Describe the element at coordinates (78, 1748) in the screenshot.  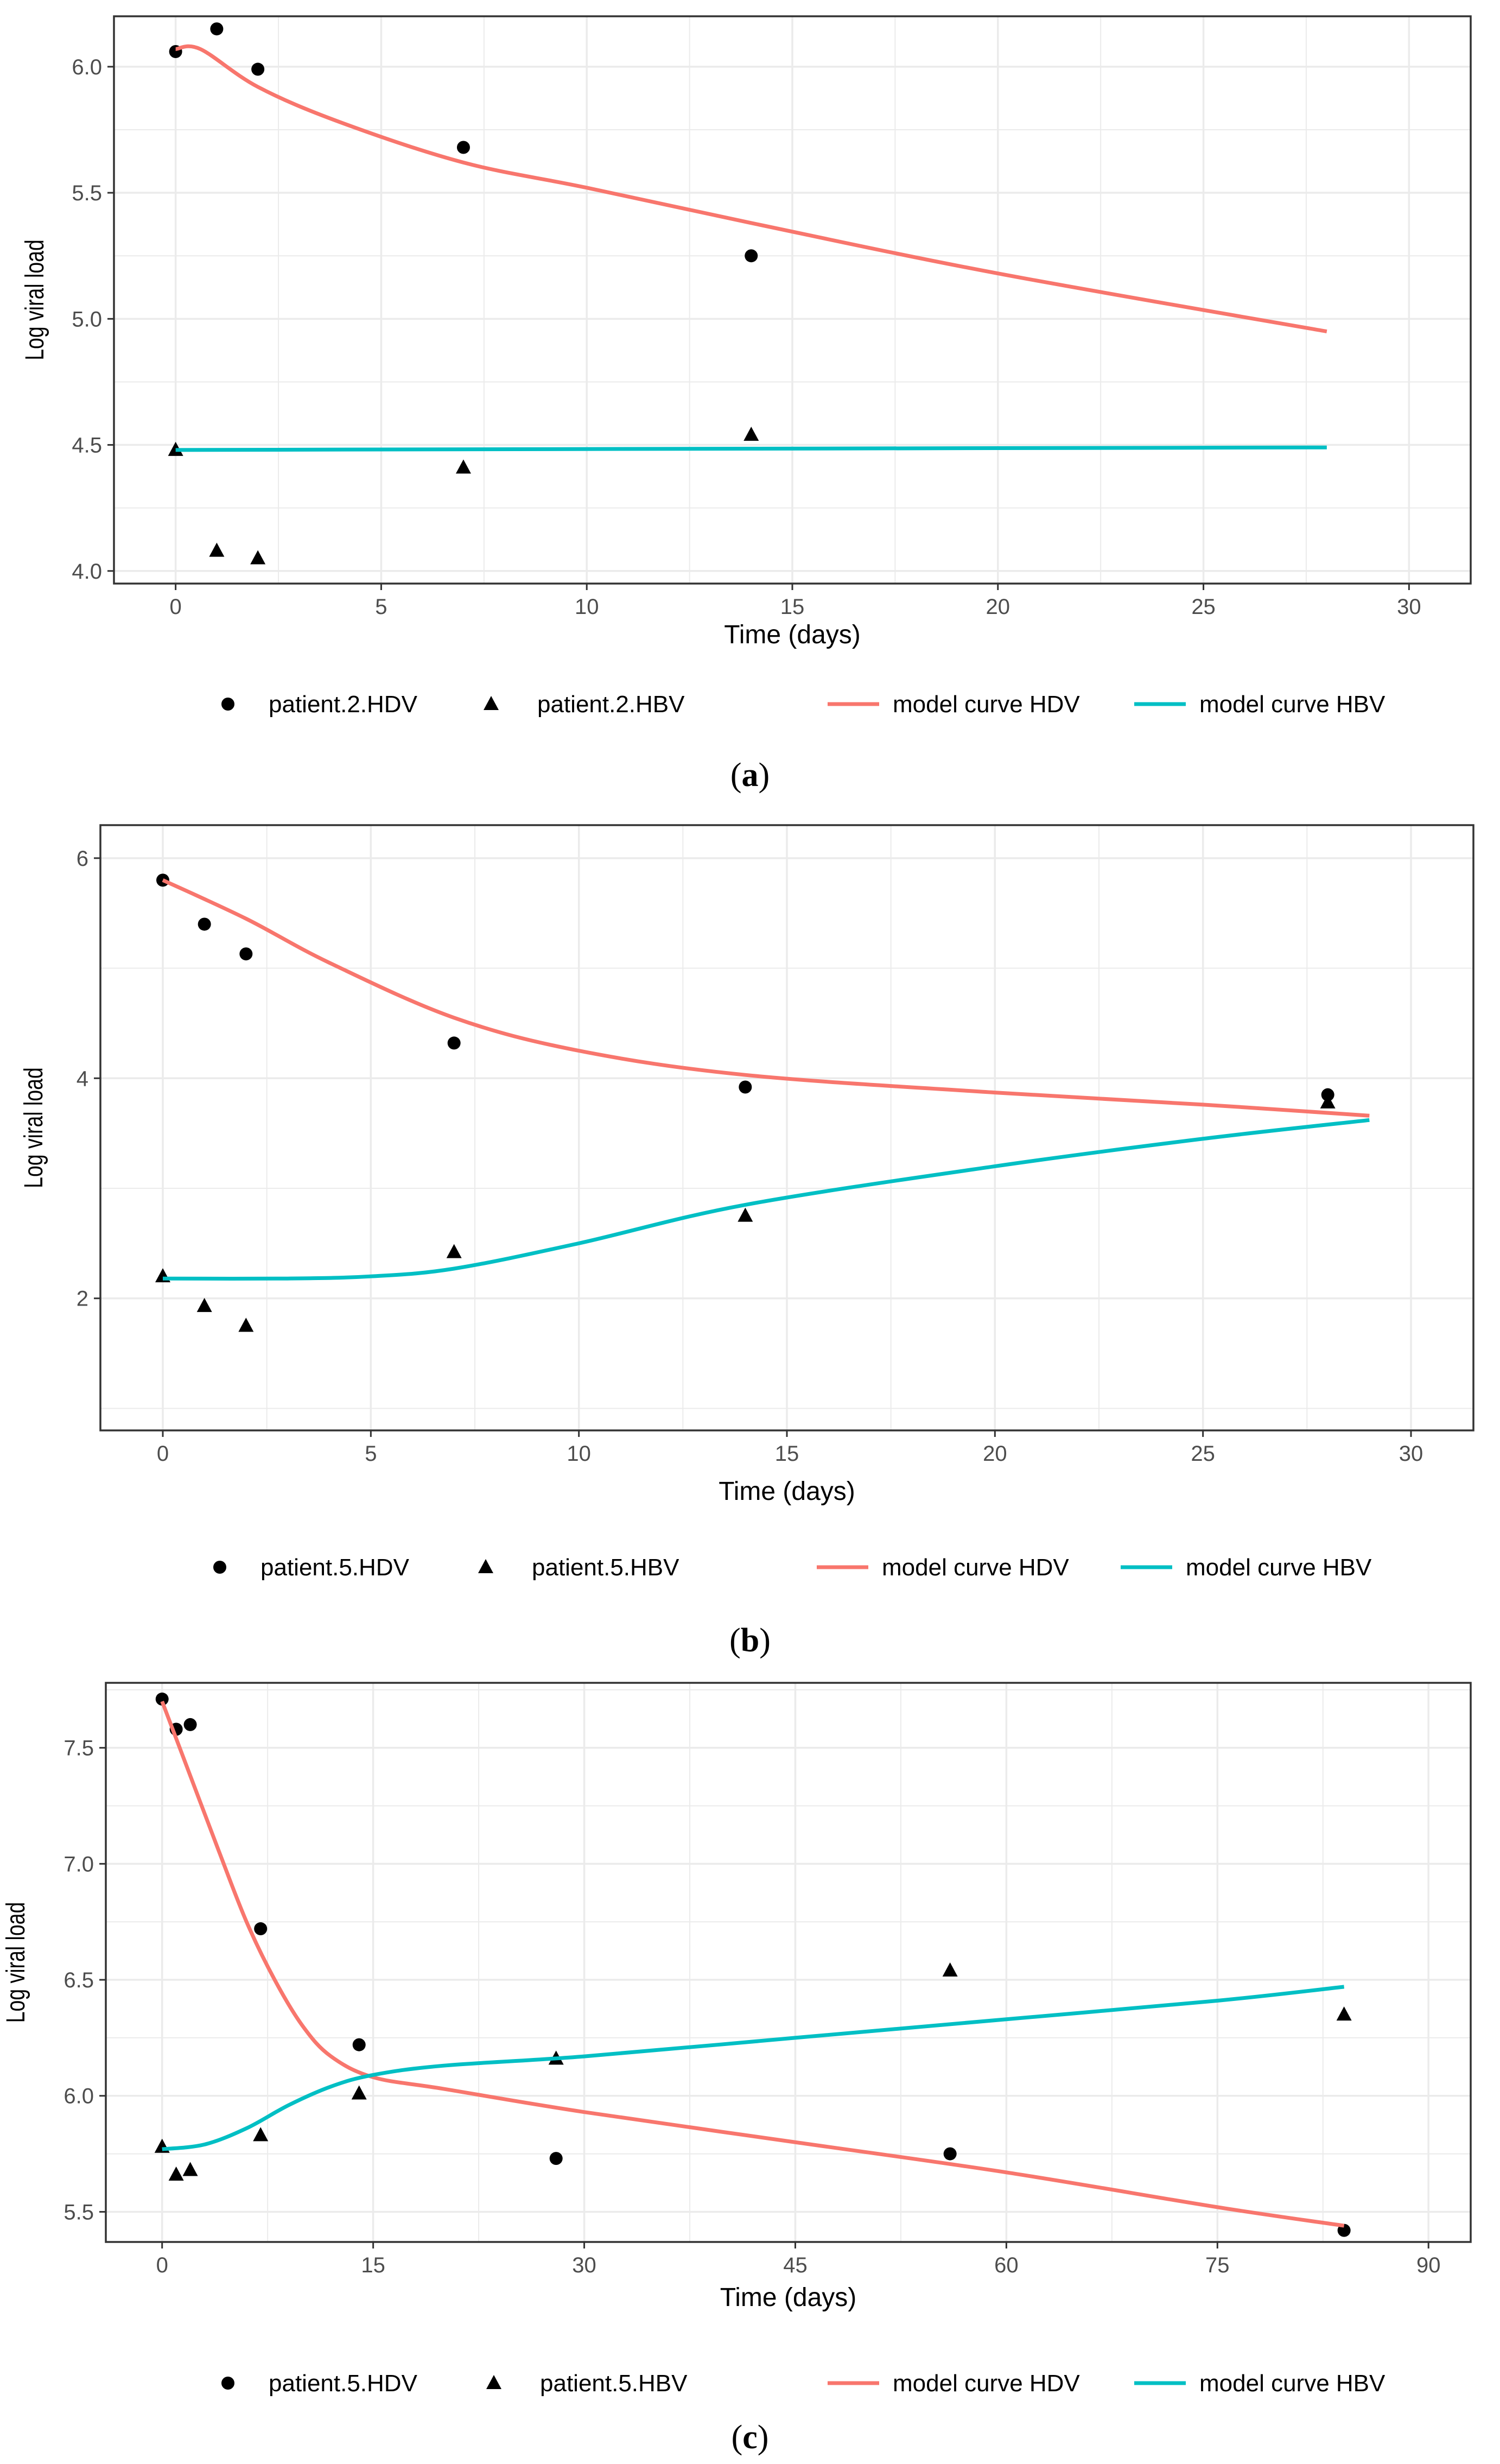
I see `y-tick-label: 7.5` at that location.